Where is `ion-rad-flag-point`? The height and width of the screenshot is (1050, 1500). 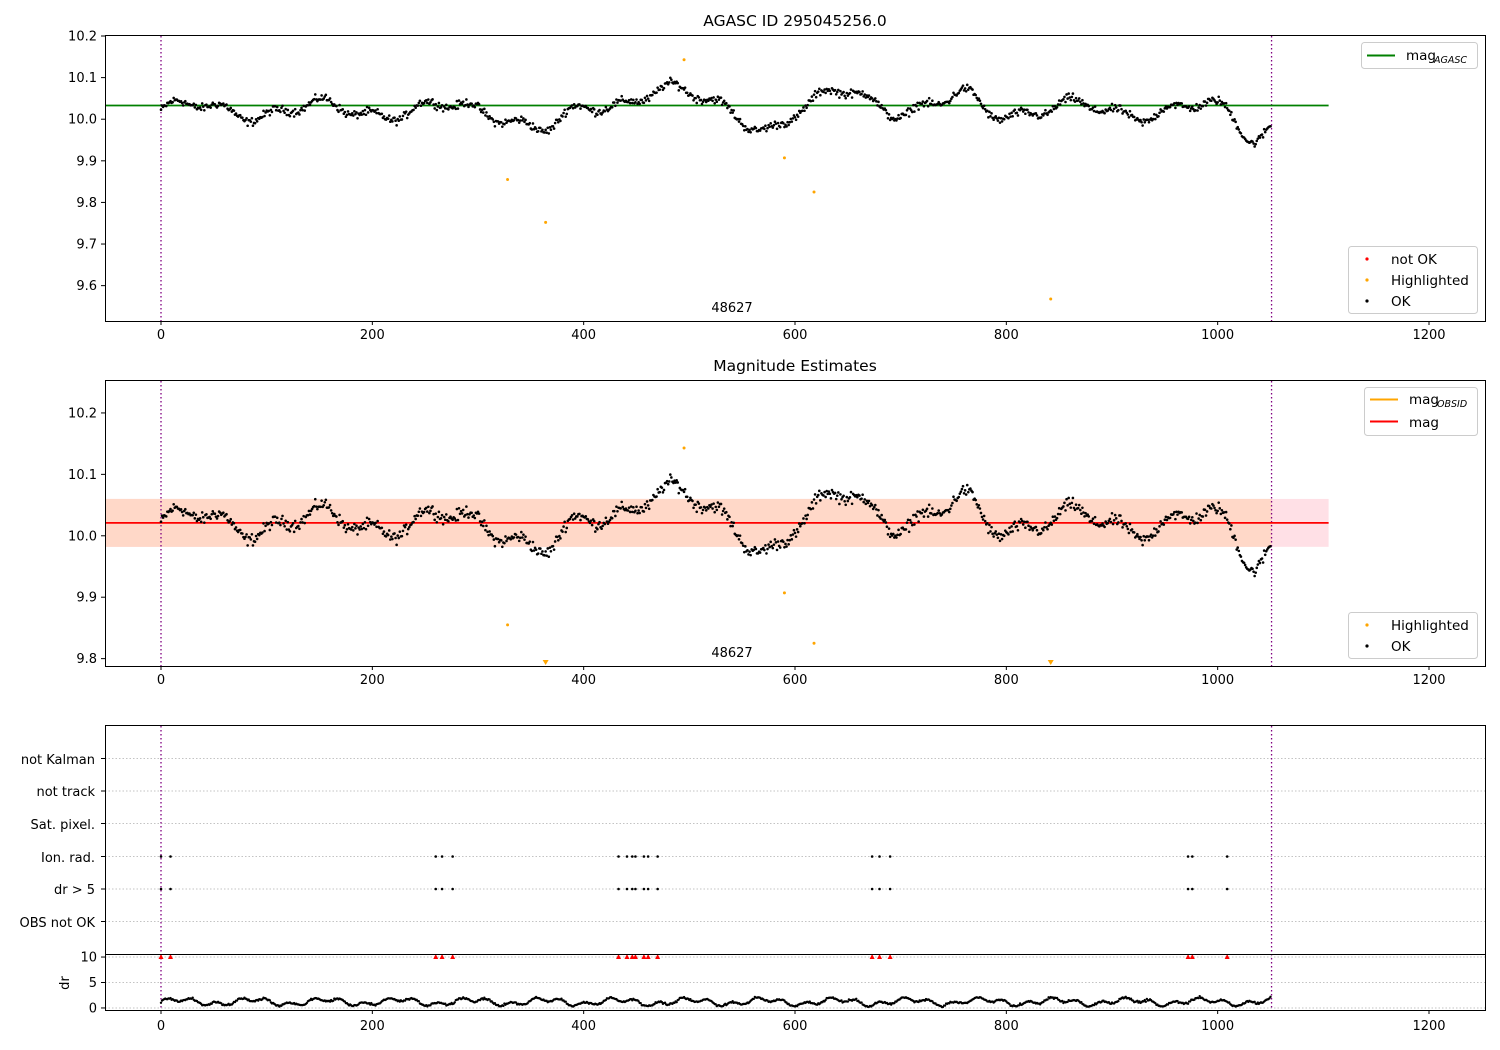
ion-rad-flag-point is located at coordinates (161, 856).